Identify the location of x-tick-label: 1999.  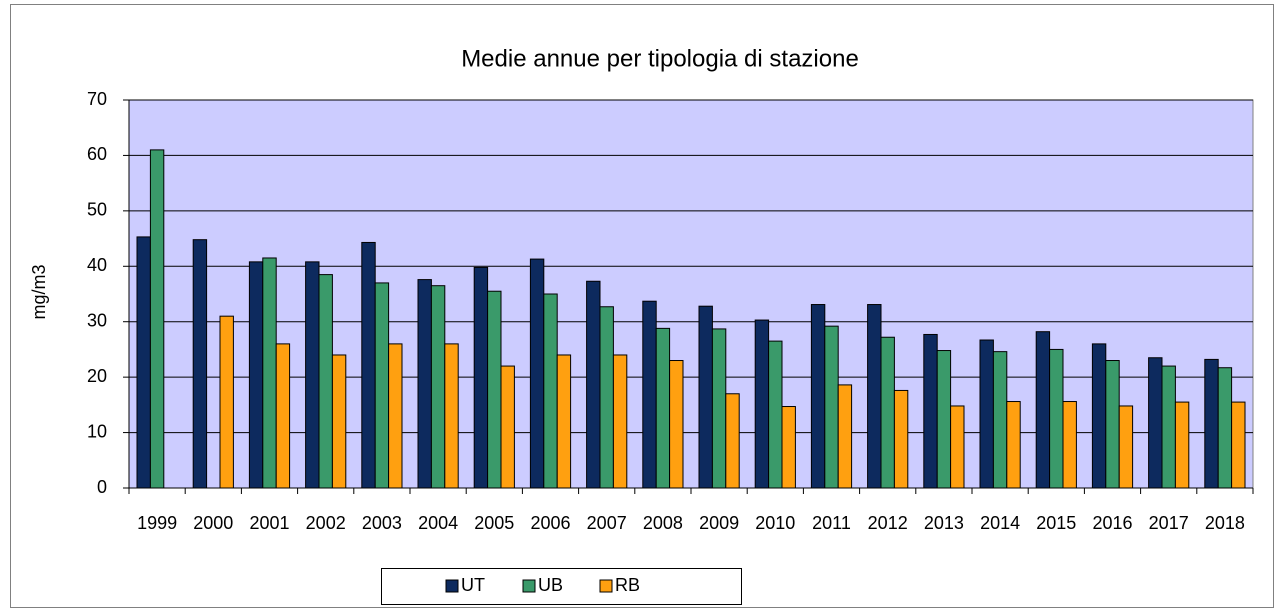
(157, 523).